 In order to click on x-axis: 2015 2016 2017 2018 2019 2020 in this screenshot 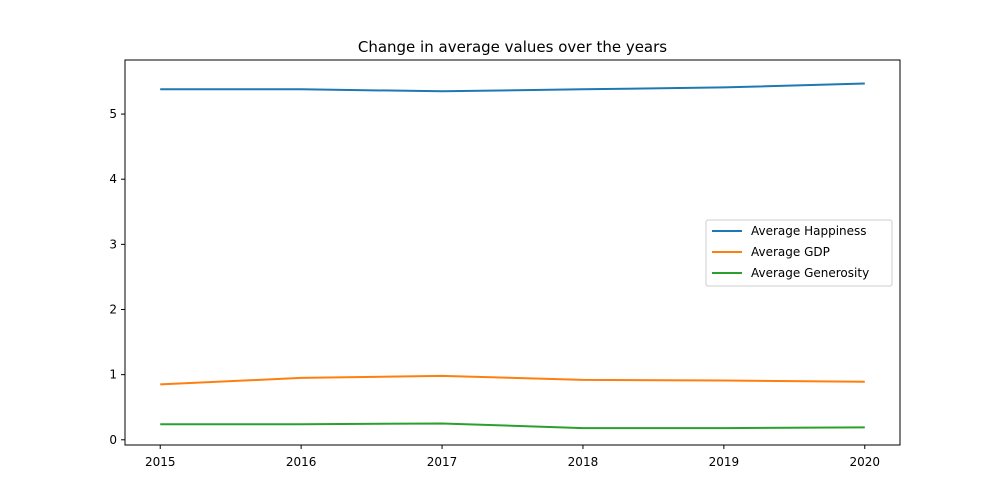, I will do `click(512, 457)`.